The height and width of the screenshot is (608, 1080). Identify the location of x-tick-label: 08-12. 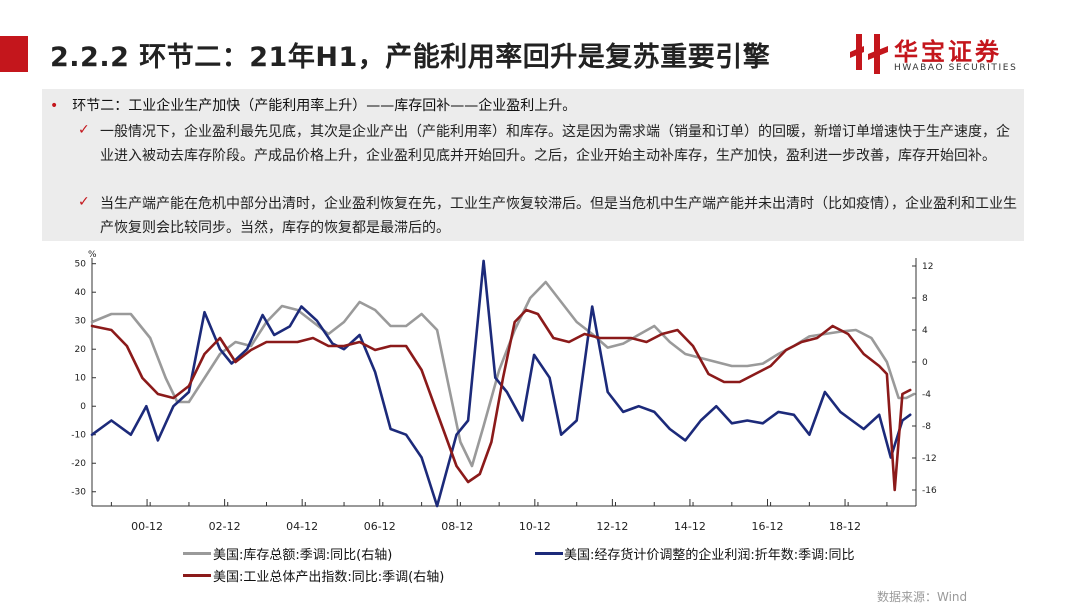
(457, 526).